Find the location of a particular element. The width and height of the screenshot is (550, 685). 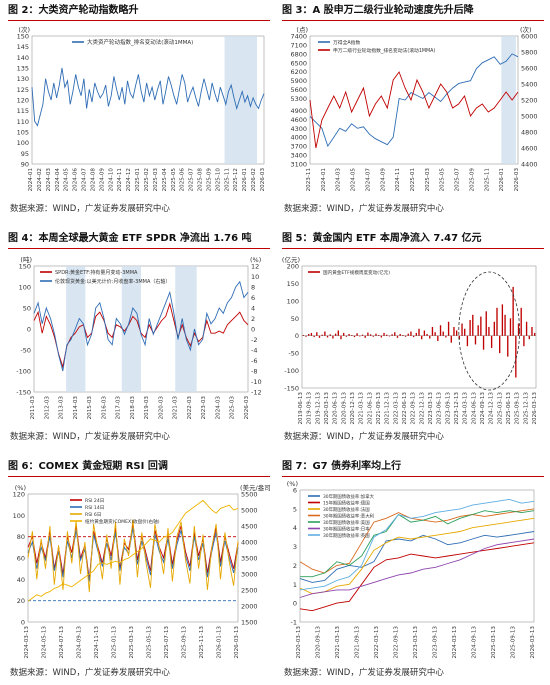

x-tick-label: 2024-05 is located at coordinates (67, 180).